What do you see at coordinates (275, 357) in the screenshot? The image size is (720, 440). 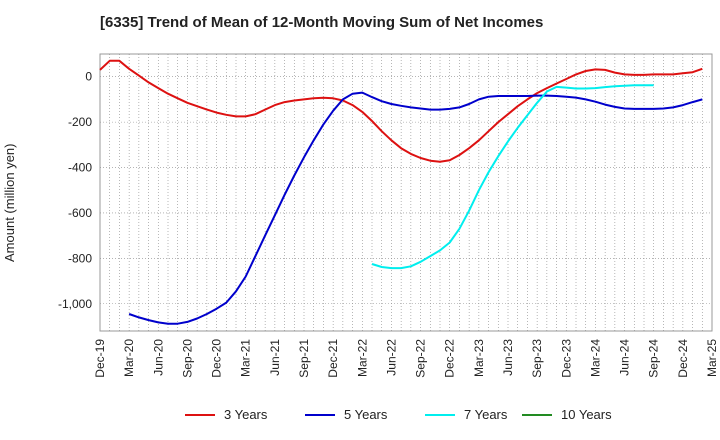 I see `x-tick-label: Jun-21` at bounding box center [275, 357].